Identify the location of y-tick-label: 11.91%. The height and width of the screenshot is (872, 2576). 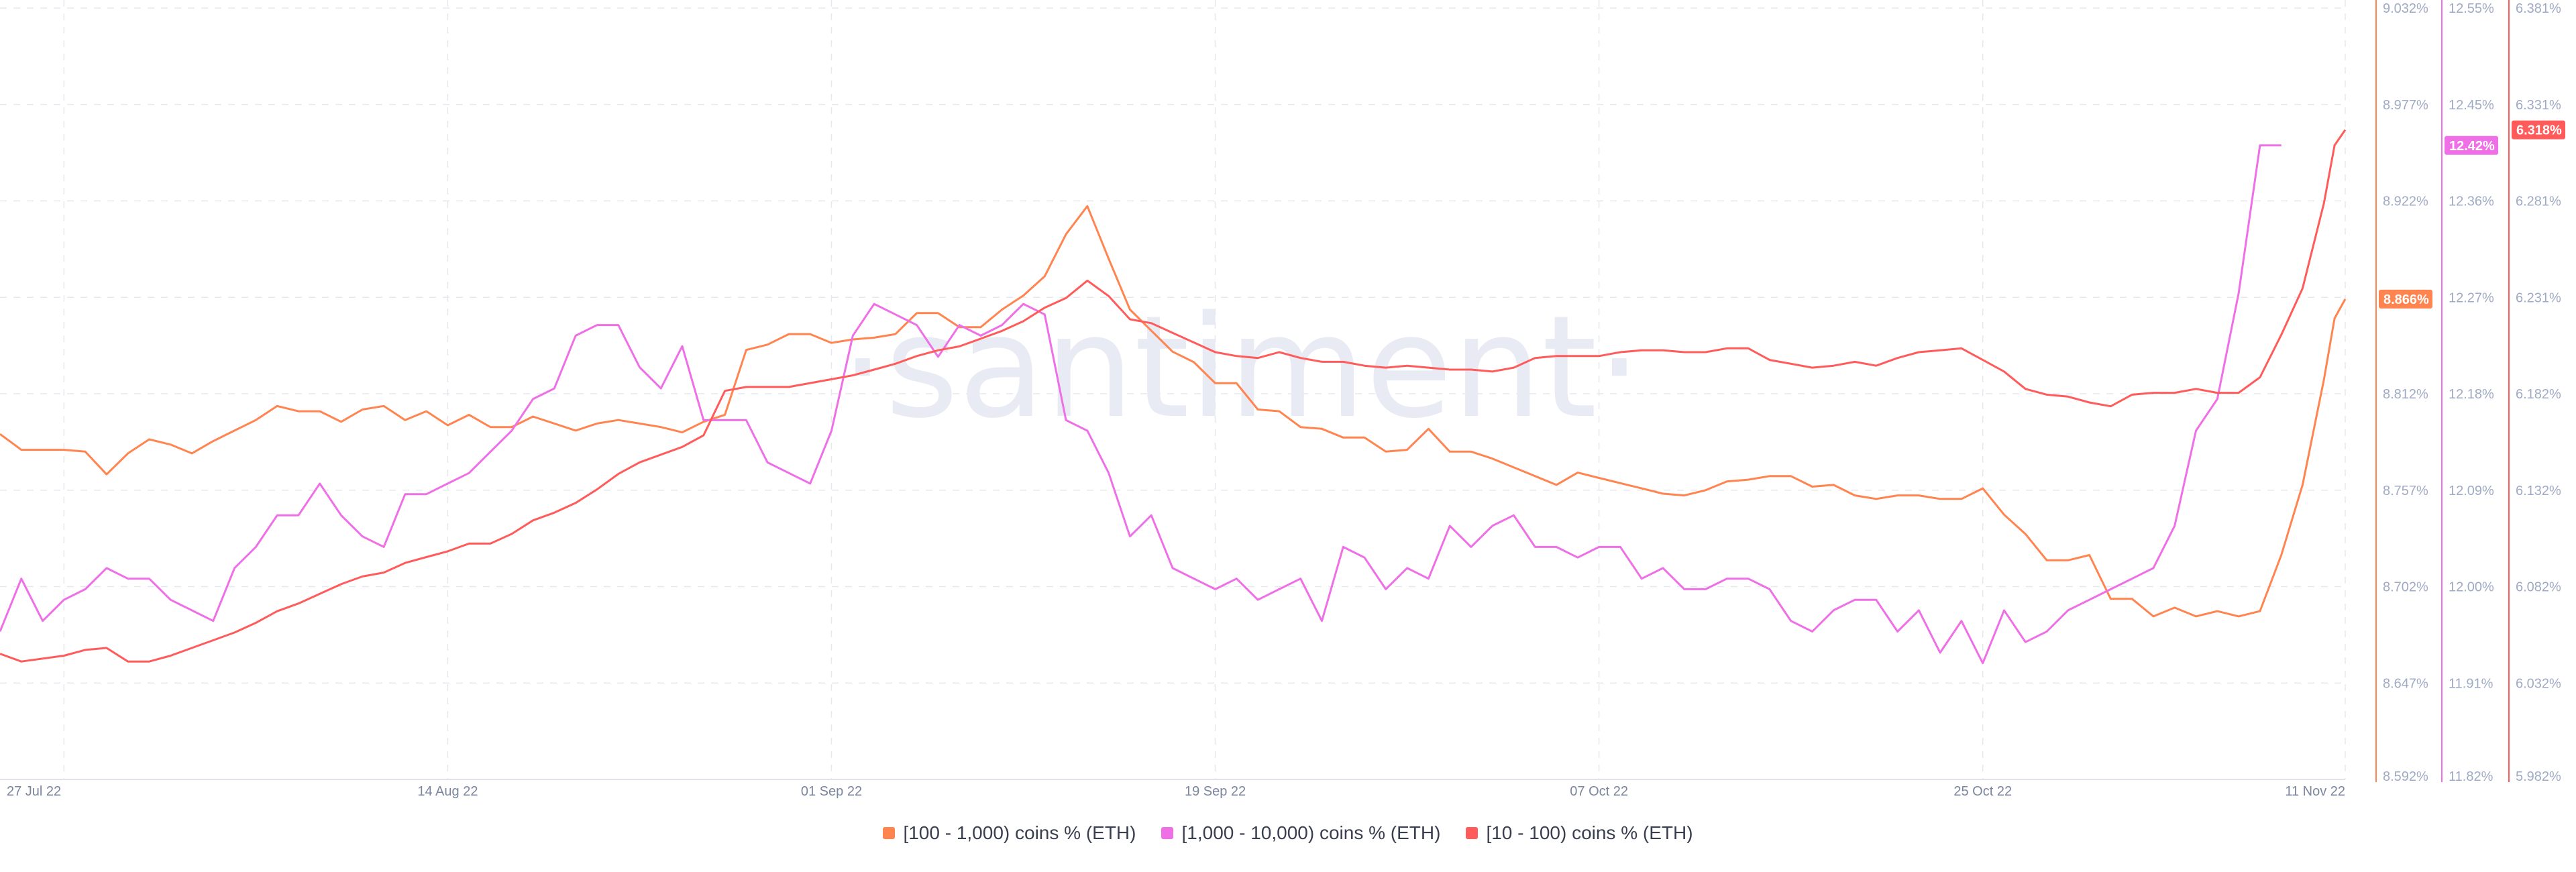
(2471, 684).